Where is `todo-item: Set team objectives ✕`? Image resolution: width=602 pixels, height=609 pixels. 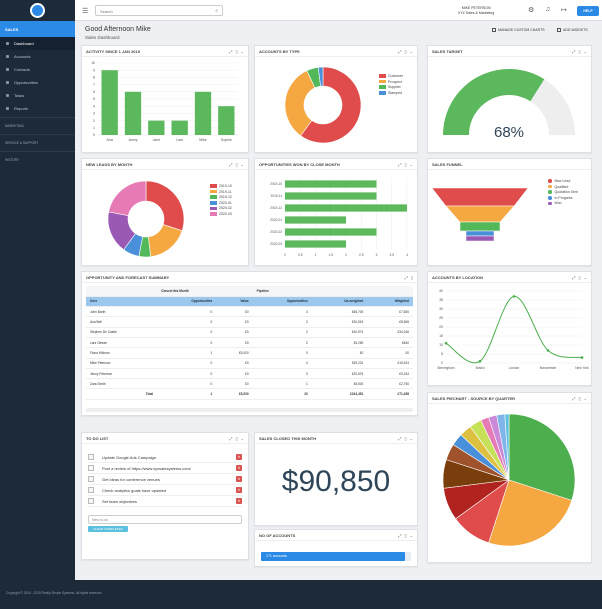 todo-item: Set team objectives ✕ is located at coordinates (165, 501).